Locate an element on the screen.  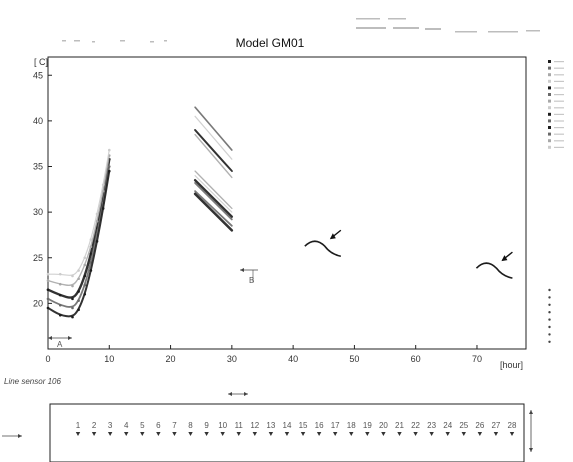
sensor-panel-frame is located at coordinates (287, 432).